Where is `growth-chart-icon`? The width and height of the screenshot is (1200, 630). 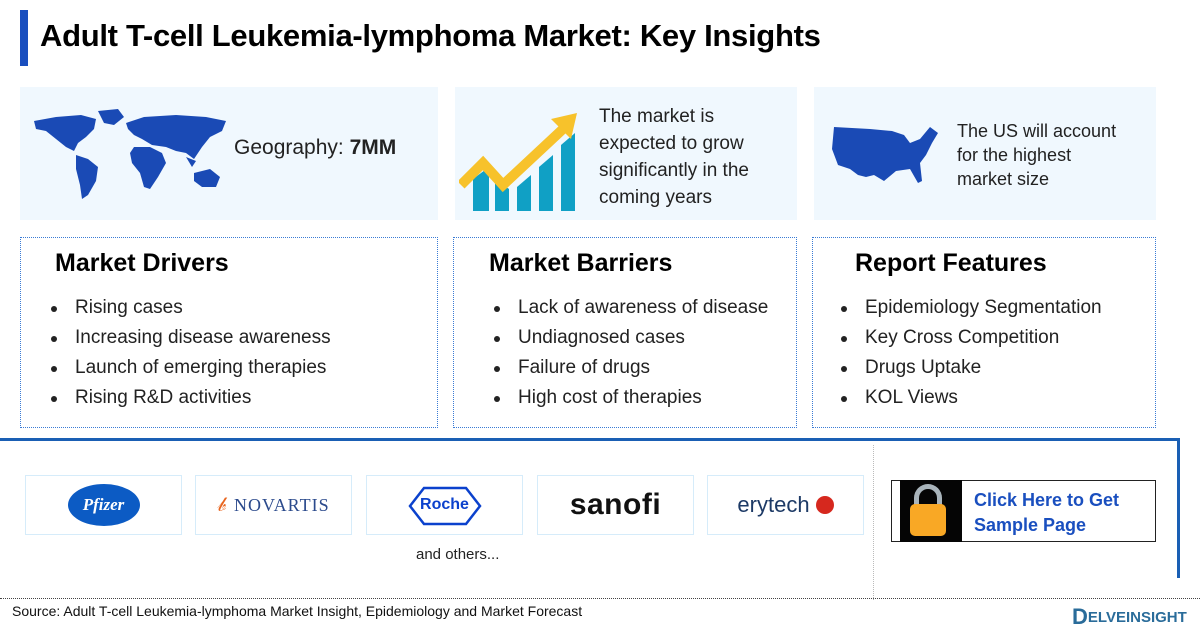
growth-chart-icon is located at coordinates (518, 162).